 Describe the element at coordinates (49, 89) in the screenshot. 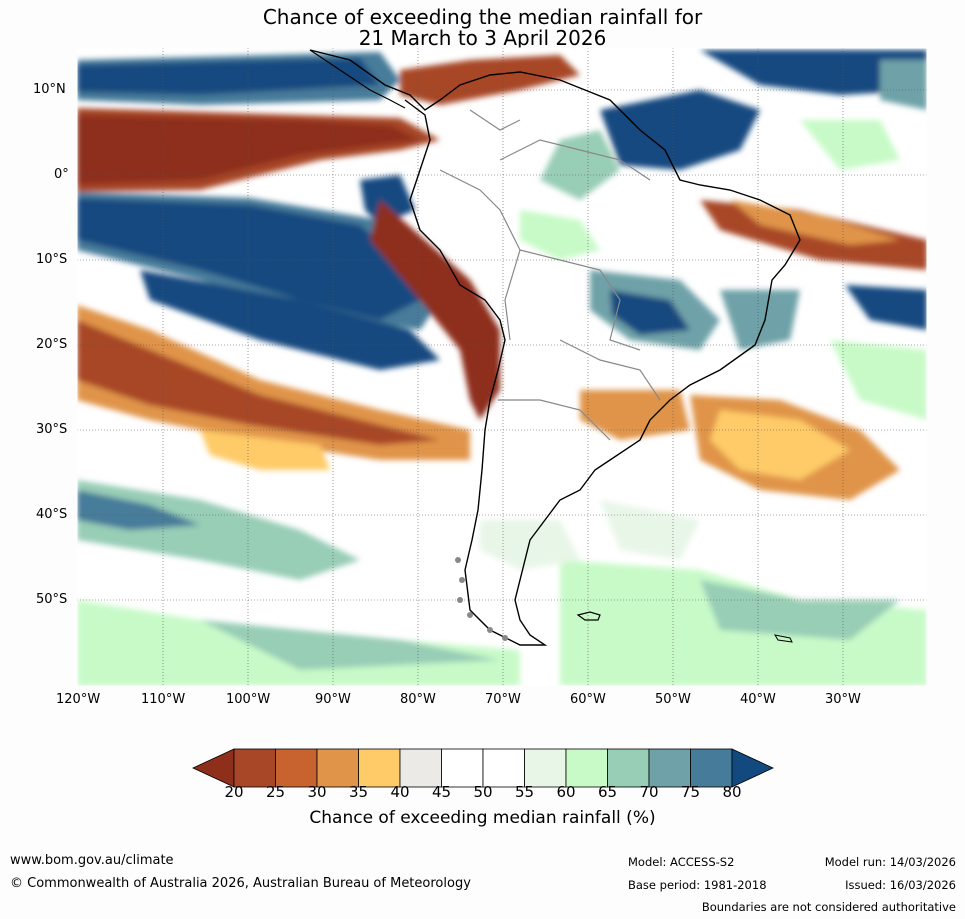

I see `lat-label-10n: 10°N` at that location.